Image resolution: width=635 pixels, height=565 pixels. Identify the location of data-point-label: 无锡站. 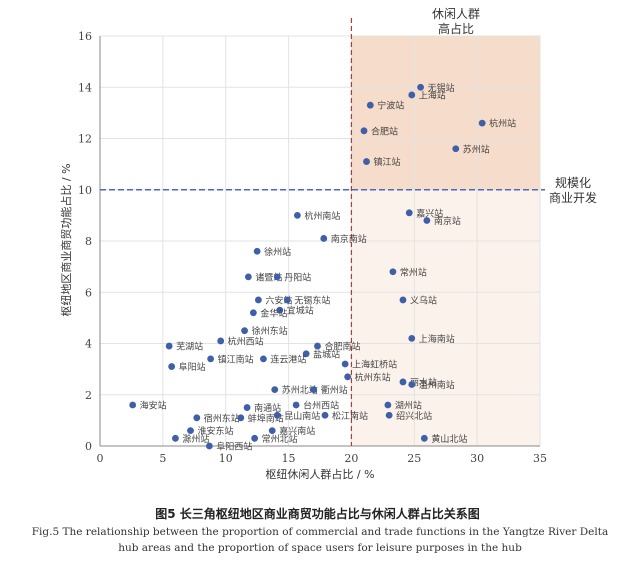
(441, 88).